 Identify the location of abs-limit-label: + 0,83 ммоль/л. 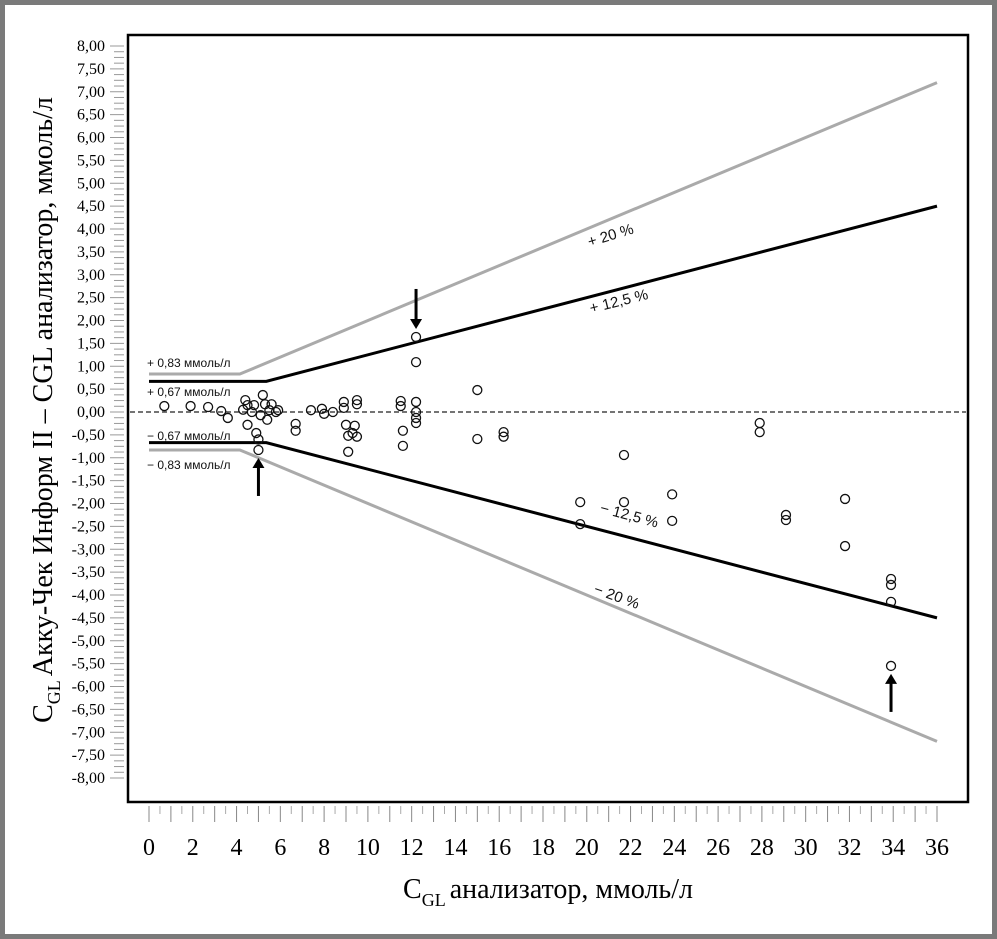
(189, 363).